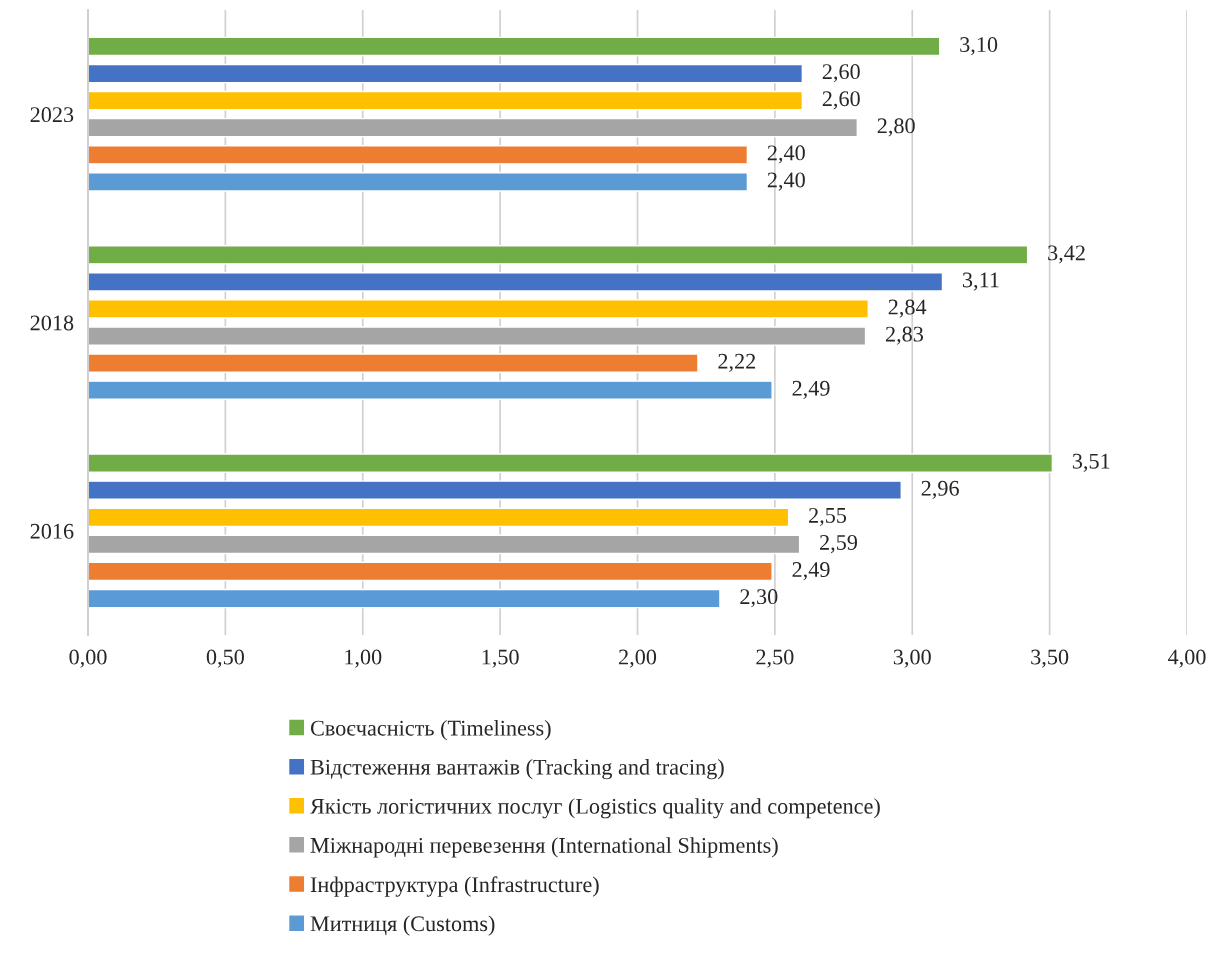 The image size is (1228, 961). Describe the element at coordinates (1066, 254) in the screenshot. I see `data-label: 3,42` at that location.